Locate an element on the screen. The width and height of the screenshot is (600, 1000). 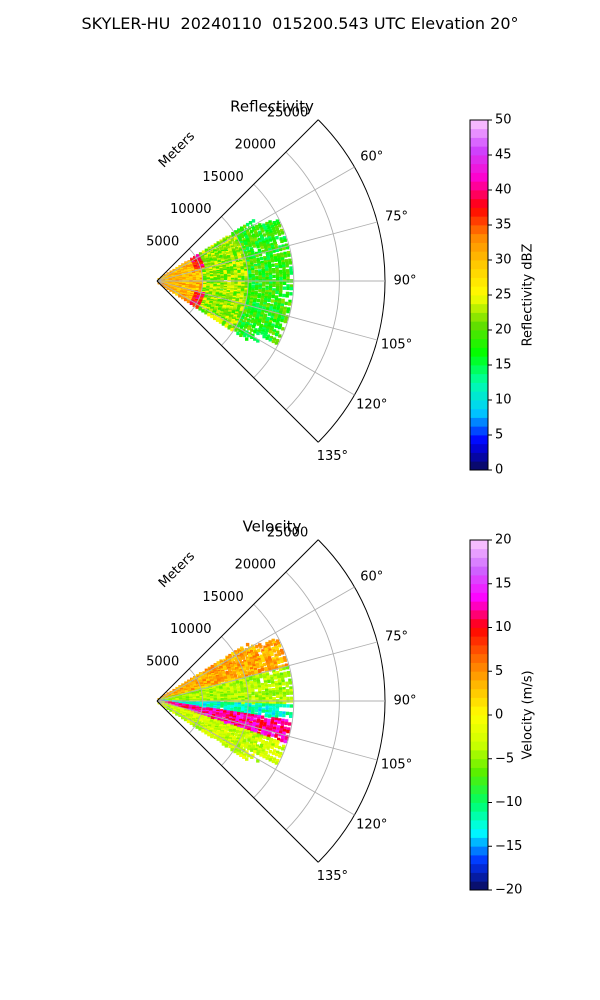
azimuth-tick-label: 105° is located at coordinates (396, 765).